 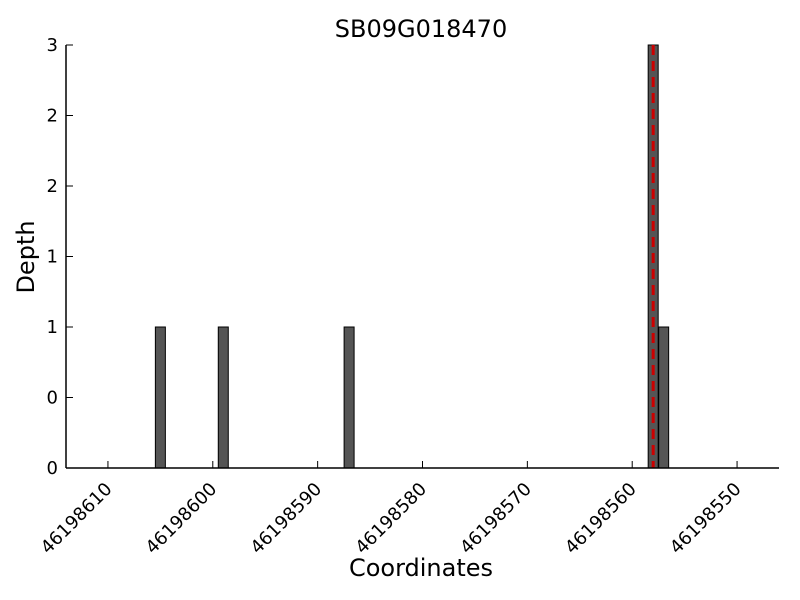 I want to click on y-tick-label-3: 1, so click(x=52, y=327).